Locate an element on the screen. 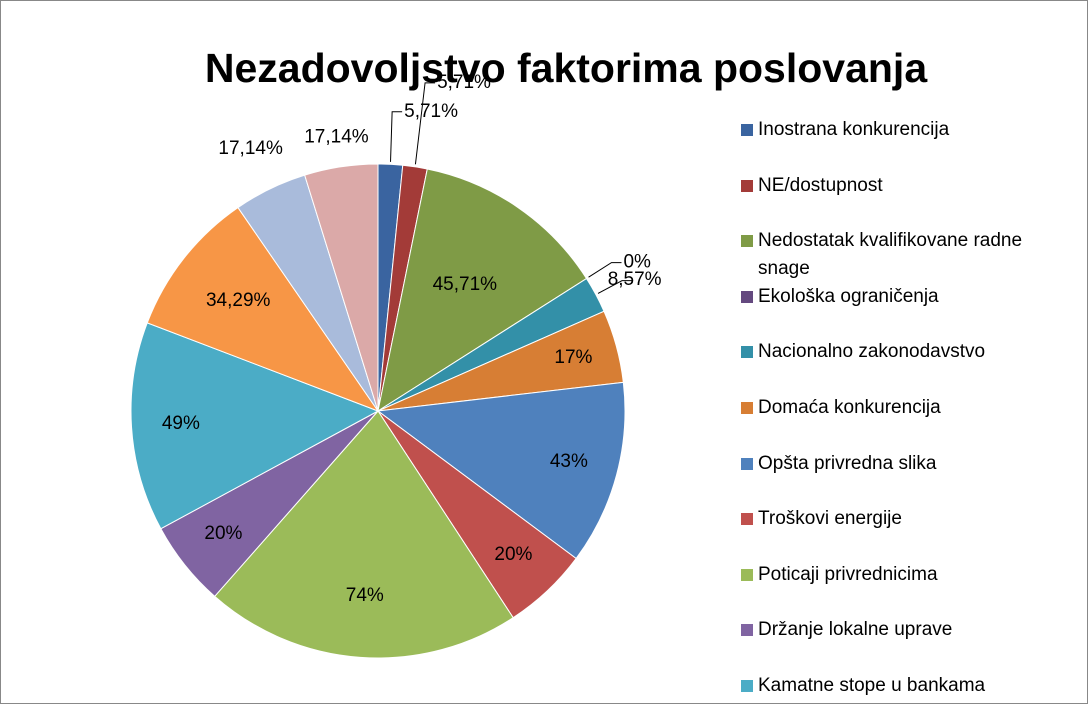 This screenshot has height=704, width=1088. data-label: 49% is located at coordinates (181, 423).